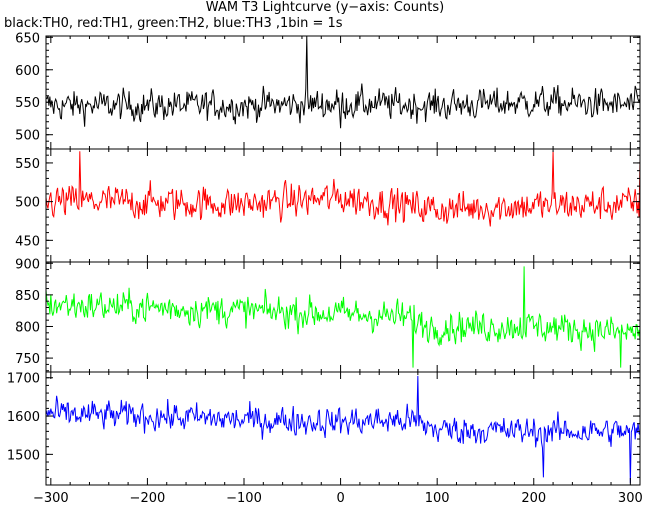 The width and height of the screenshot is (650, 505). I want to click on ytick-label-th0: 500, so click(27, 136).